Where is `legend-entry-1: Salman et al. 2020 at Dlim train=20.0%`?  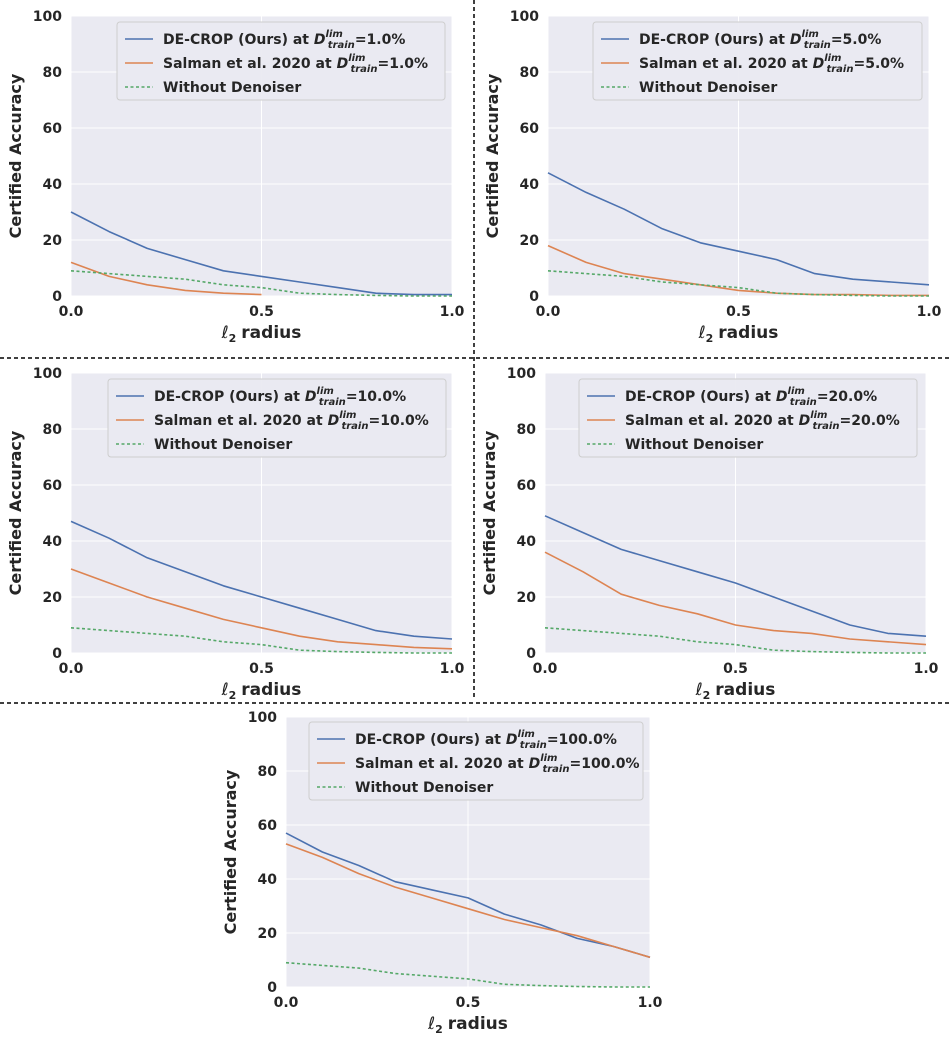 legend-entry-1: Salman et al. 2020 at Dlim train=20.0% is located at coordinates (762, 421).